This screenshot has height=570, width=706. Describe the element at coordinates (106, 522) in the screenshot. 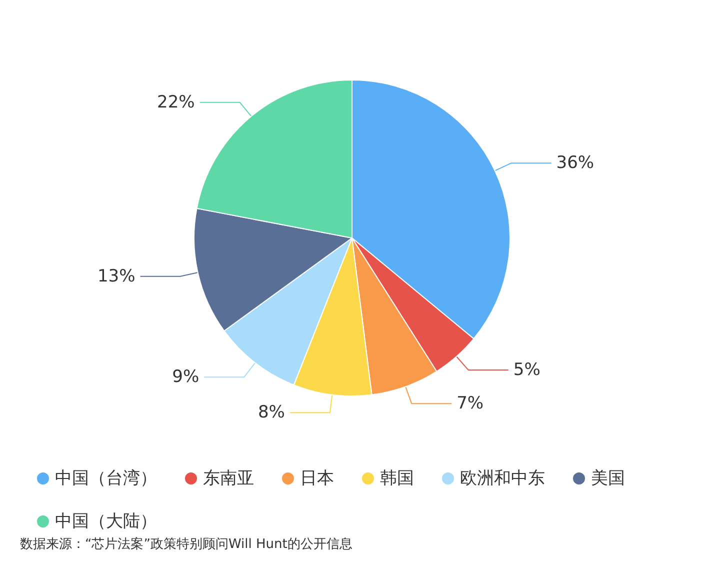

I see `legend-label: 中国（大陆）` at that location.